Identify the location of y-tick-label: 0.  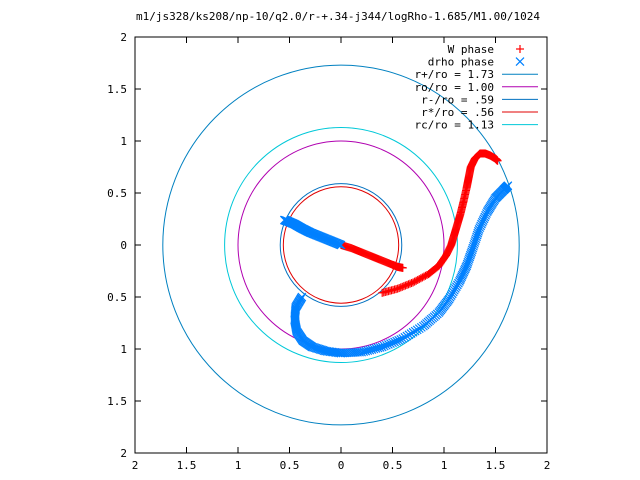
(123, 245).